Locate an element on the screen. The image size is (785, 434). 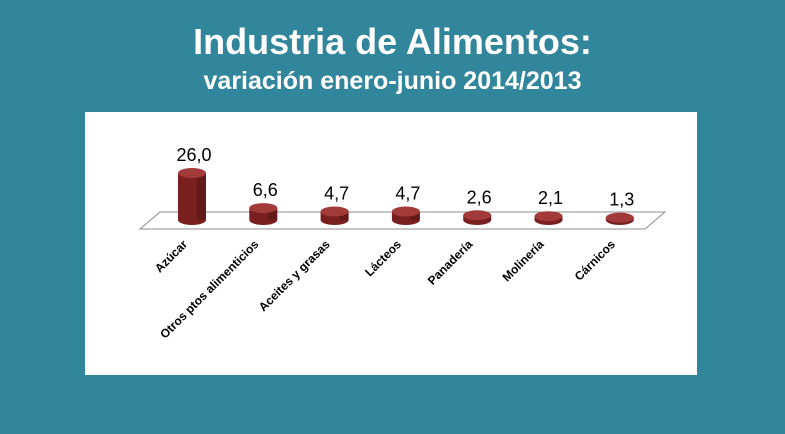
data-label: 6,6 is located at coordinates (265, 190).